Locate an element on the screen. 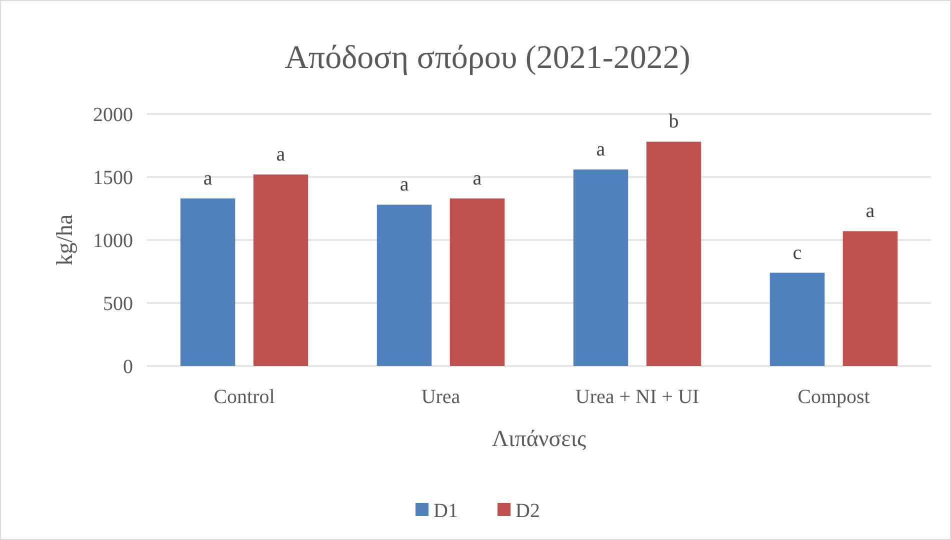 Image resolution: width=951 pixels, height=540 pixels. x-tick-label: Control is located at coordinates (245, 397).